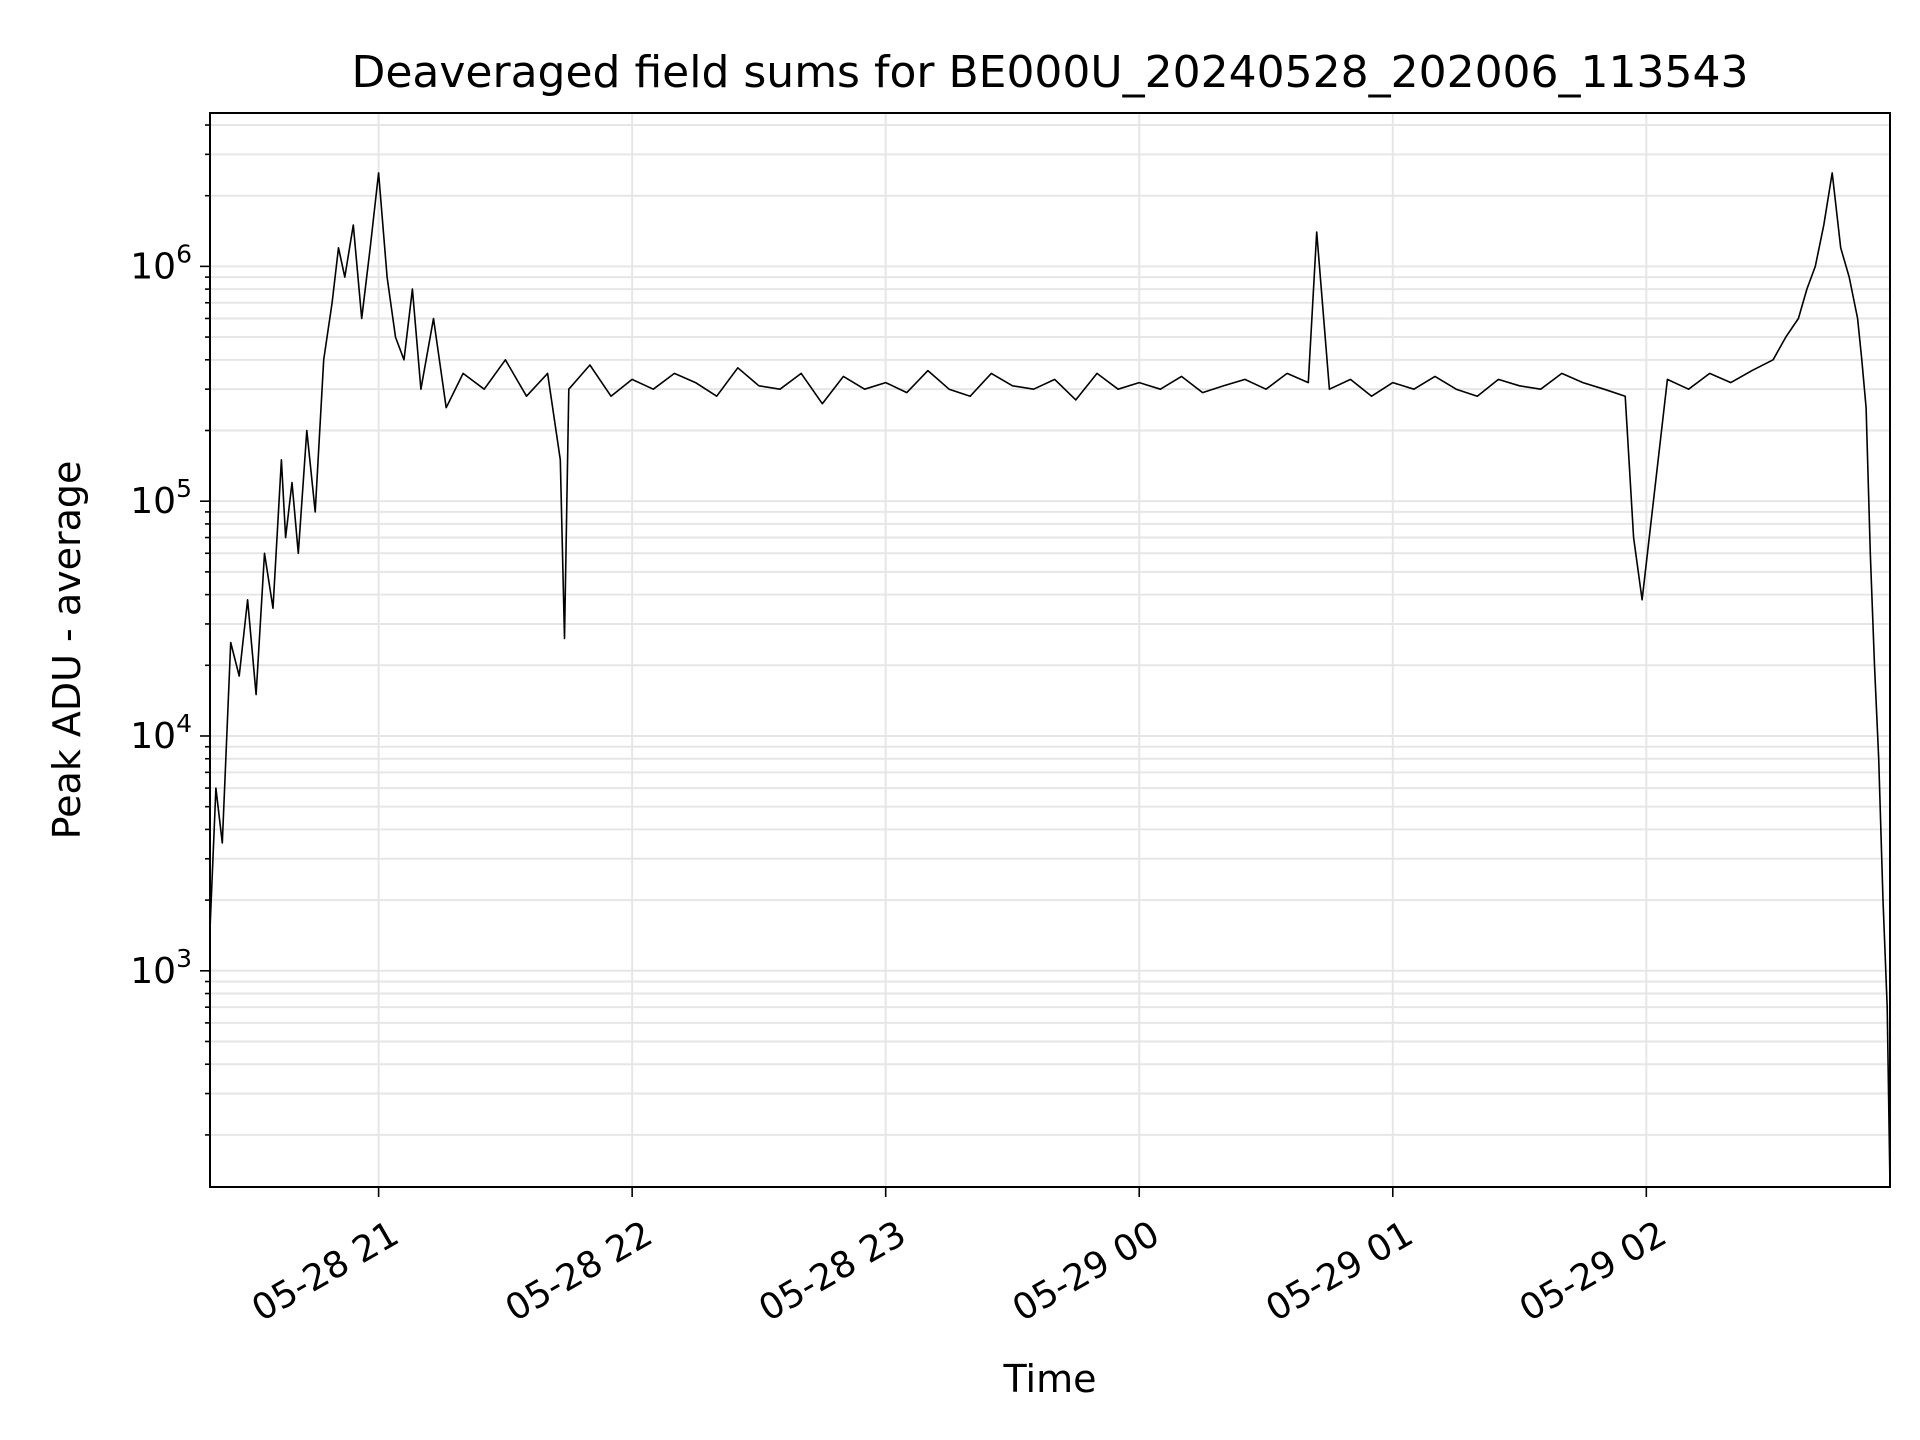 The image size is (1920, 1440). What do you see at coordinates (67, 650) in the screenshot?
I see `y-axis-label: Peak ADU - average` at bounding box center [67, 650].